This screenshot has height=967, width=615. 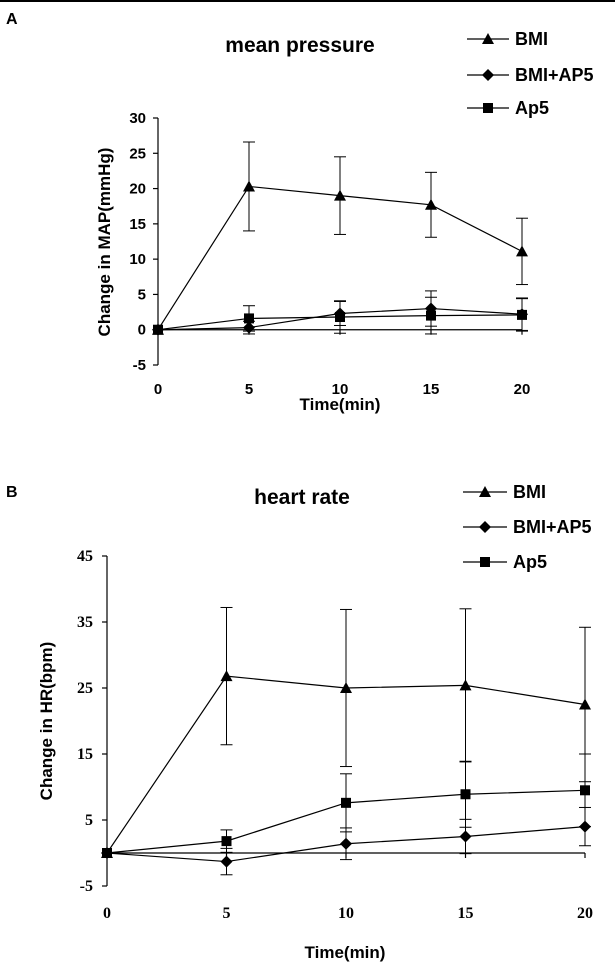 What do you see at coordinates (137, 118) in the screenshot?
I see `y-tick-label: 30` at bounding box center [137, 118].